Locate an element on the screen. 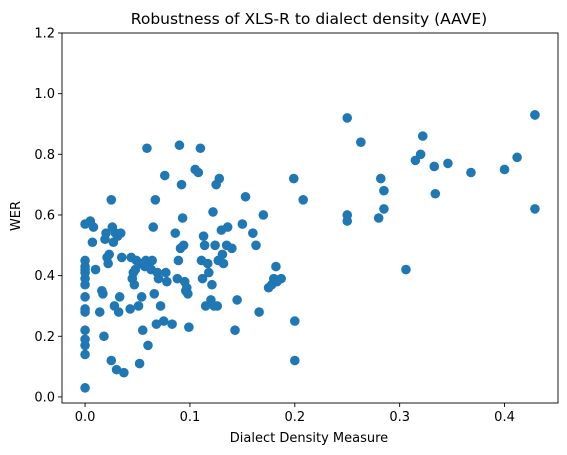 The width and height of the screenshot is (567, 455). x-tick-label: 0.3 is located at coordinates (399, 417).